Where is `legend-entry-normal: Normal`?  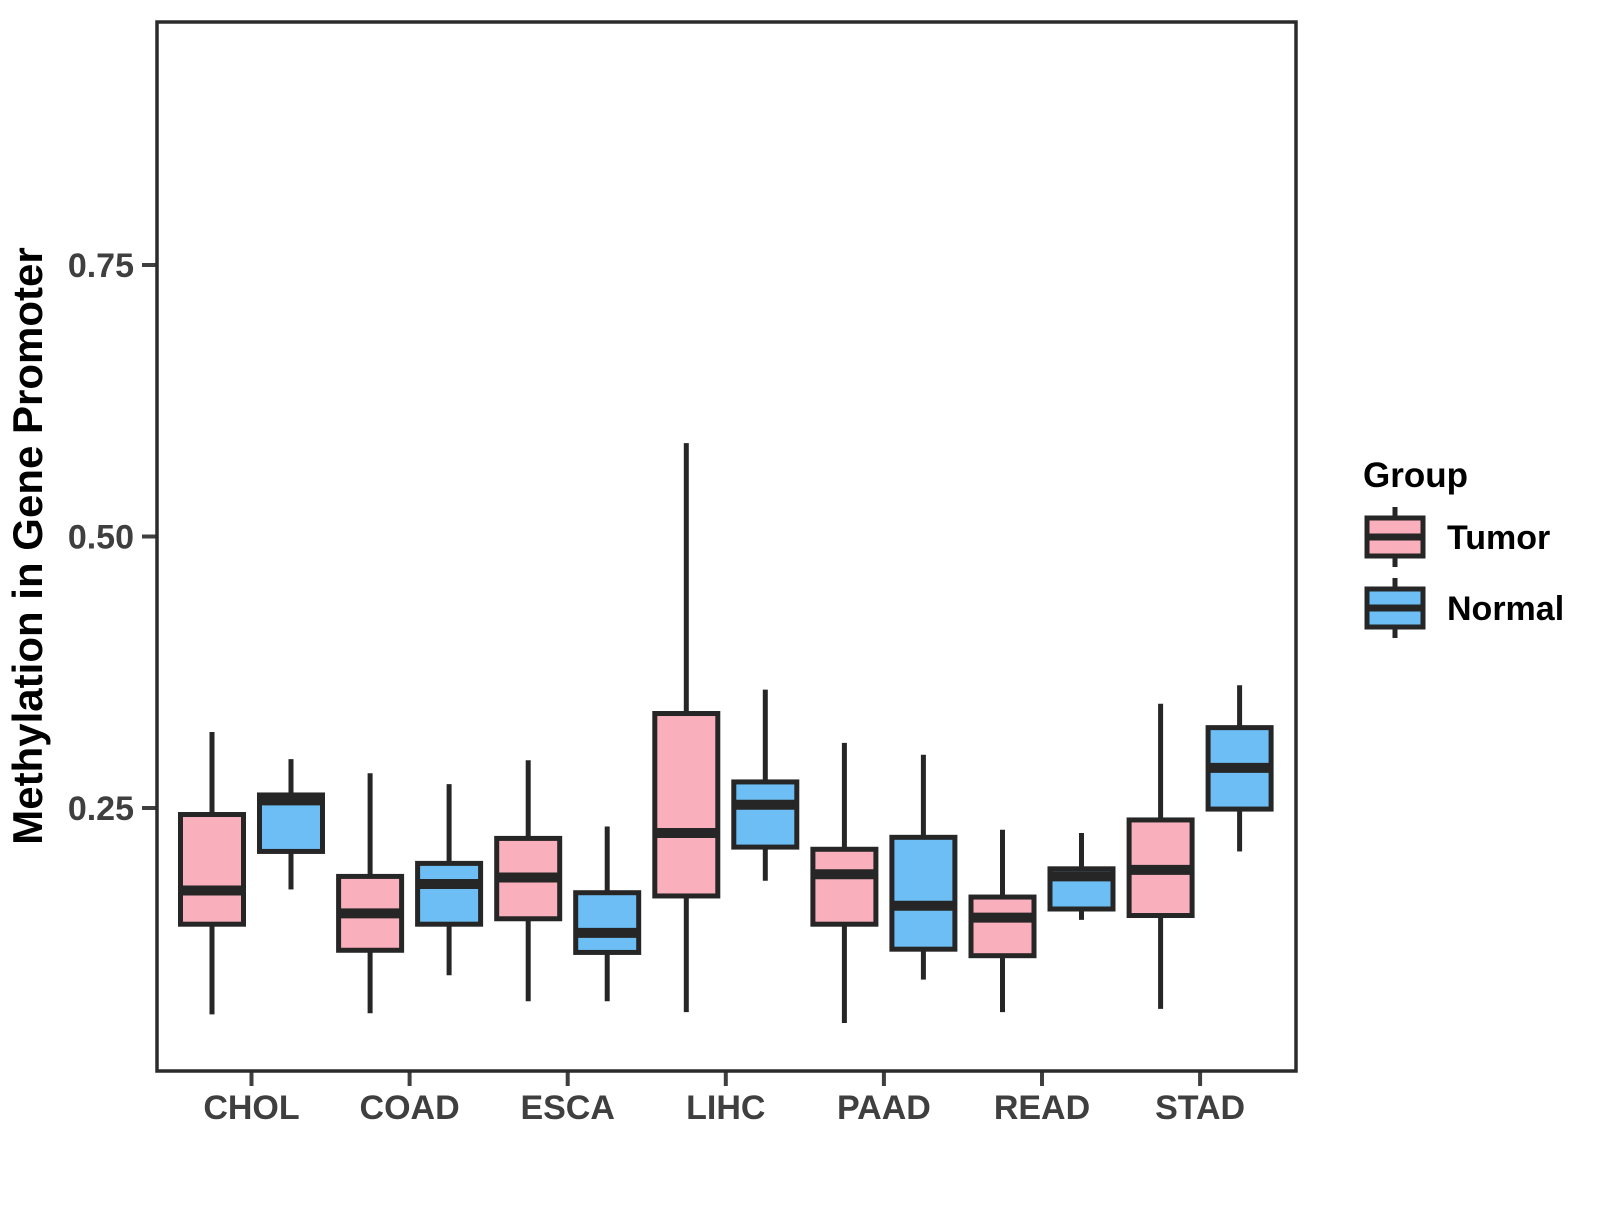
legend-entry-normal: Normal is located at coordinates (1464, 608).